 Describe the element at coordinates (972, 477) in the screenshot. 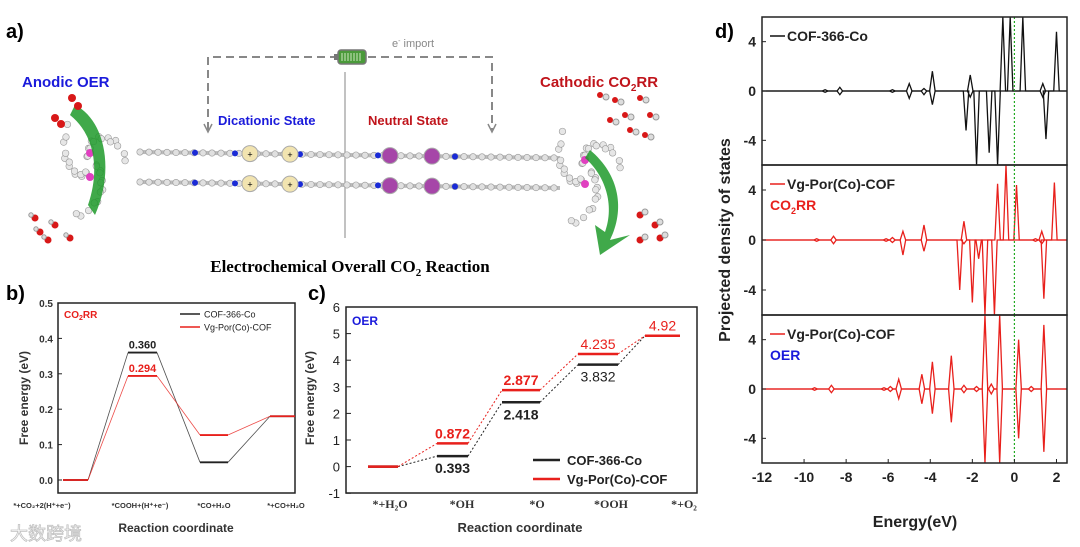

I see `chart-d-xtick-label: -2` at that location.